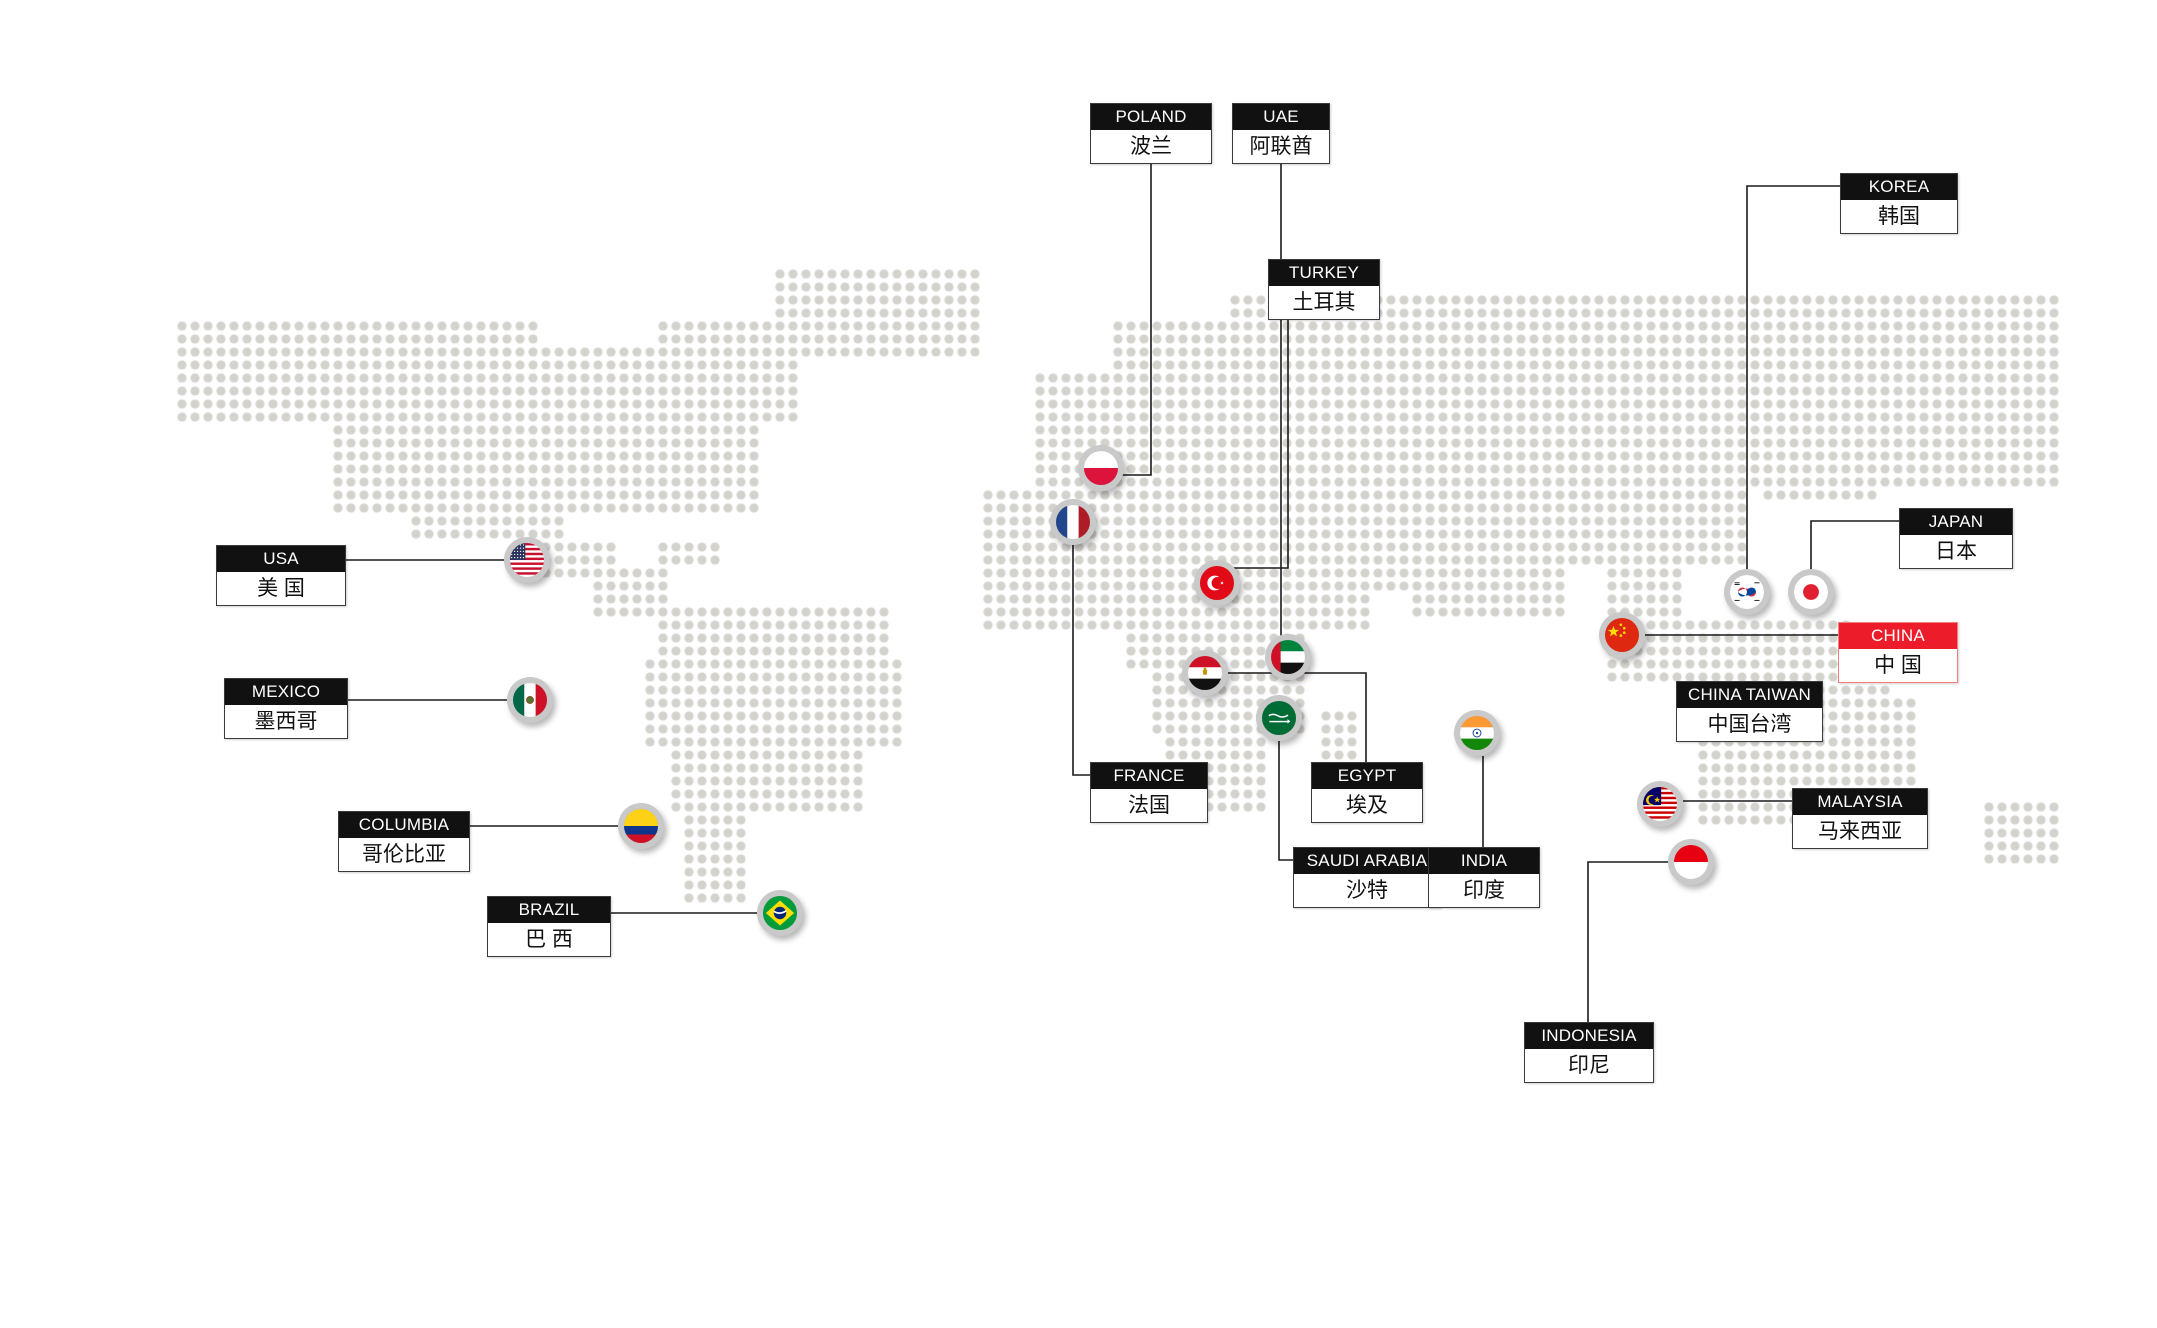 This screenshot has height=1328, width=2157. I want to click on france-flag-icon, so click(1073, 522).